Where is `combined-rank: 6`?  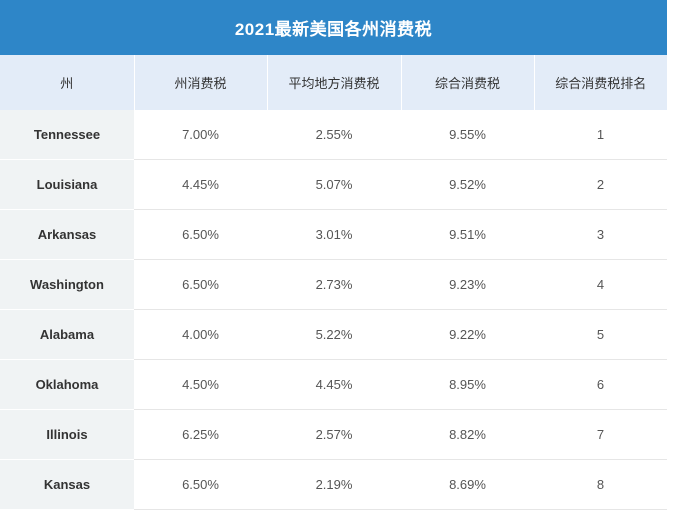 combined-rank: 6 is located at coordinates (600, 384).